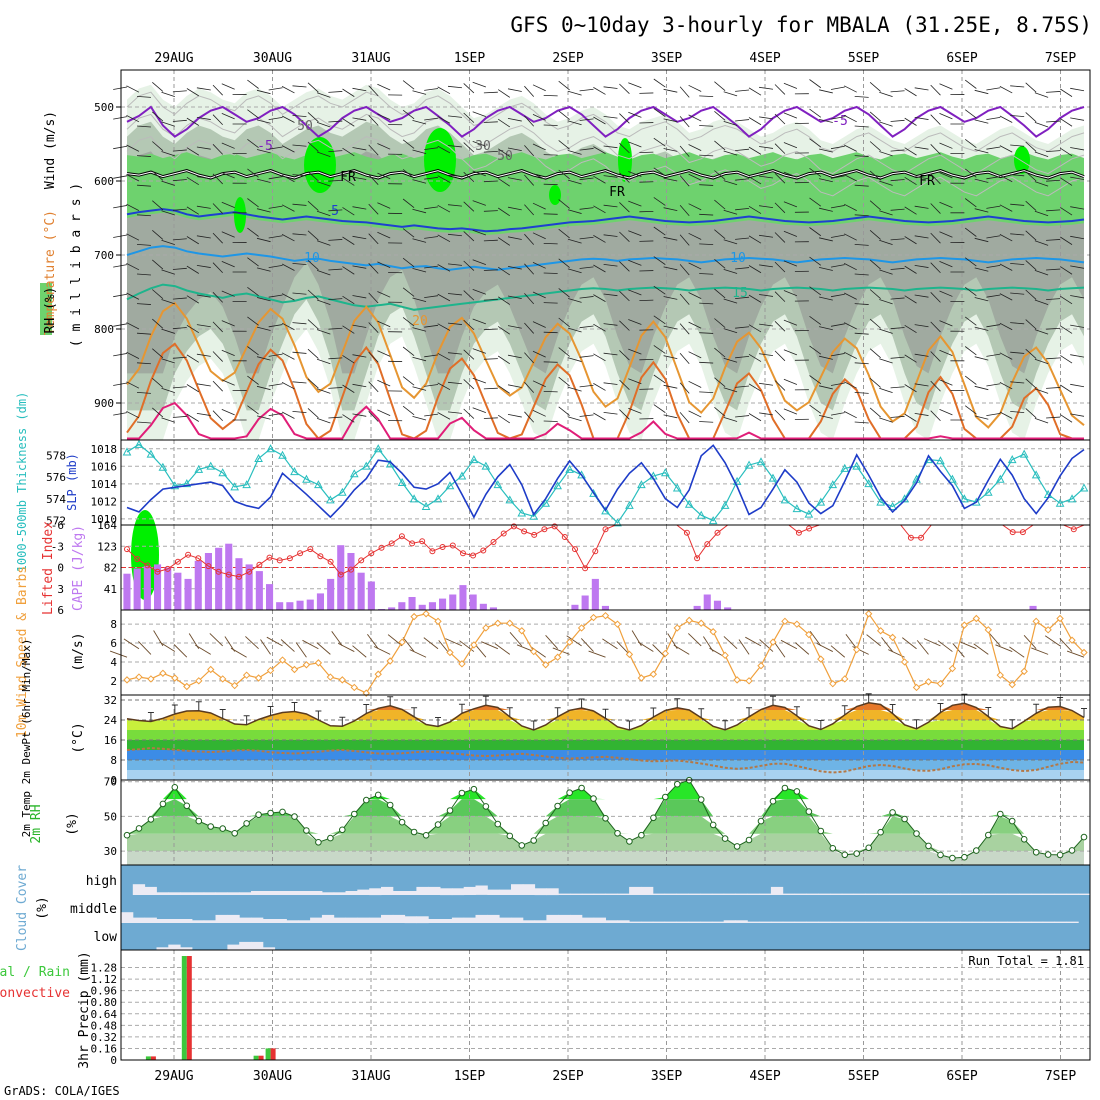 The width and height of the screenshot is (1100, 1100). I want to click on pressure-tick-label: 900, so click(104, 403).